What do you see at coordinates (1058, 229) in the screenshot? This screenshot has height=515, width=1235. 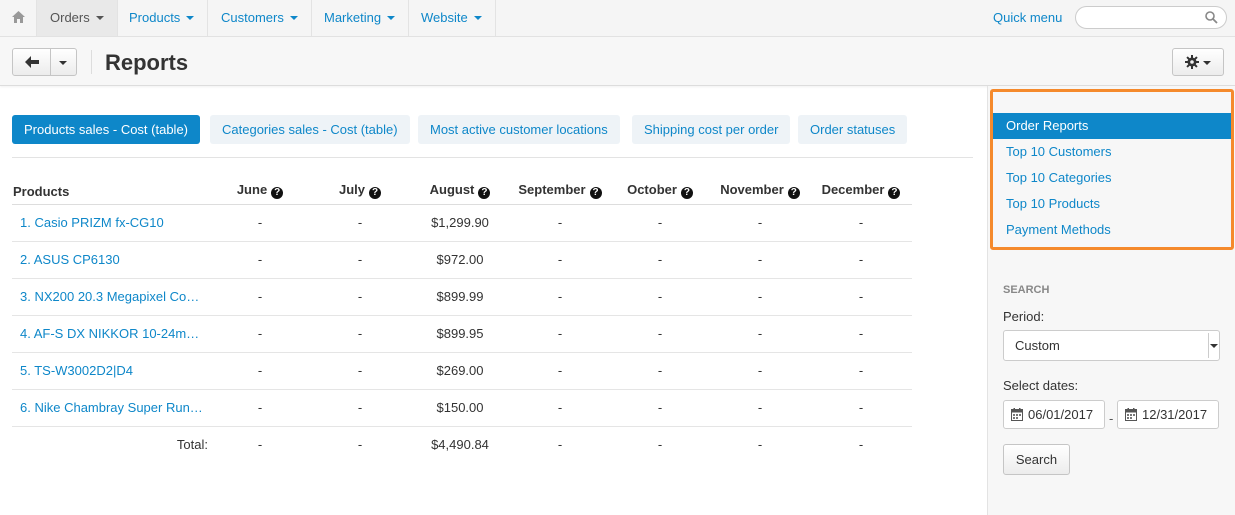 I see `sidebar-item-payment-methods: Payment Methods` at bounding box center [1058, 229].